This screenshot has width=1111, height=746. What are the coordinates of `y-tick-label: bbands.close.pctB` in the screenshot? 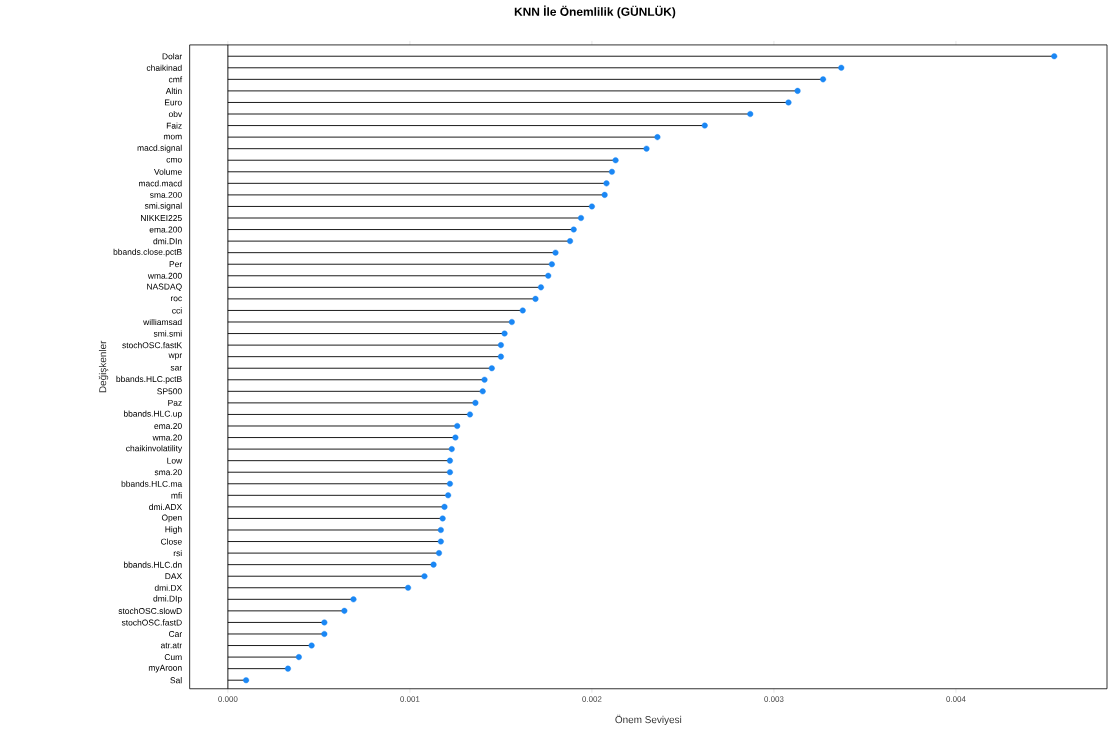 It's located at (147, 252).